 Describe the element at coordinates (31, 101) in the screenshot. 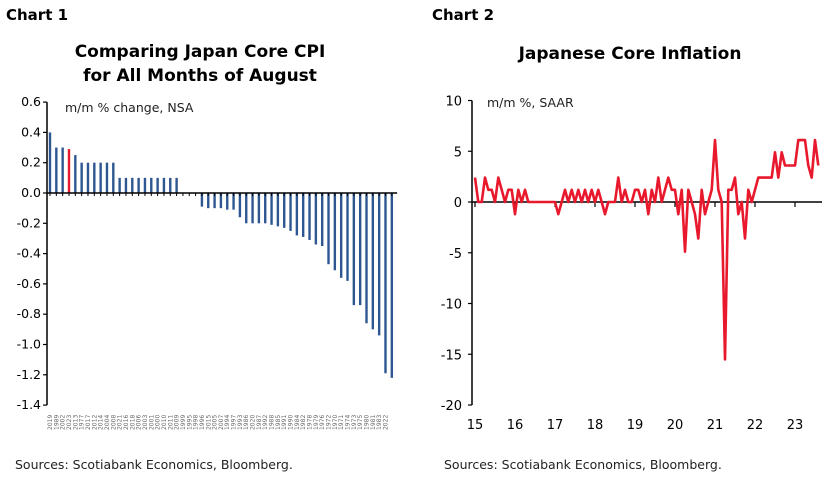

I see `chart1-y-tick-label: 0.6` at that location.